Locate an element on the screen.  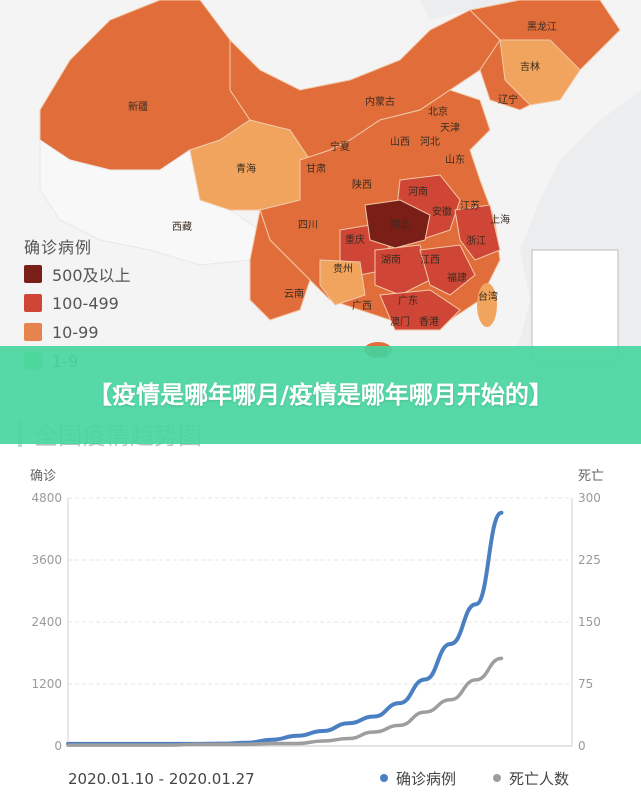
province-label: 天津 is located at coordinates (450, 128).